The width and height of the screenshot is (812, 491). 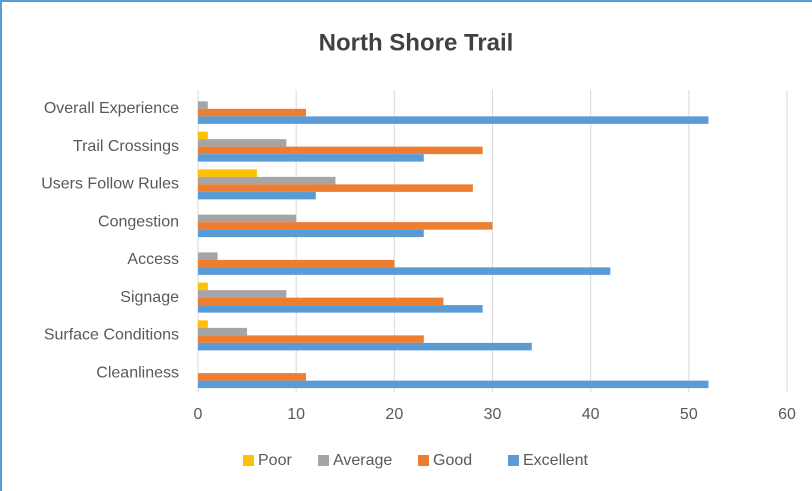 I want to click on x-tick-label: 10, so click(x=296, y=414).